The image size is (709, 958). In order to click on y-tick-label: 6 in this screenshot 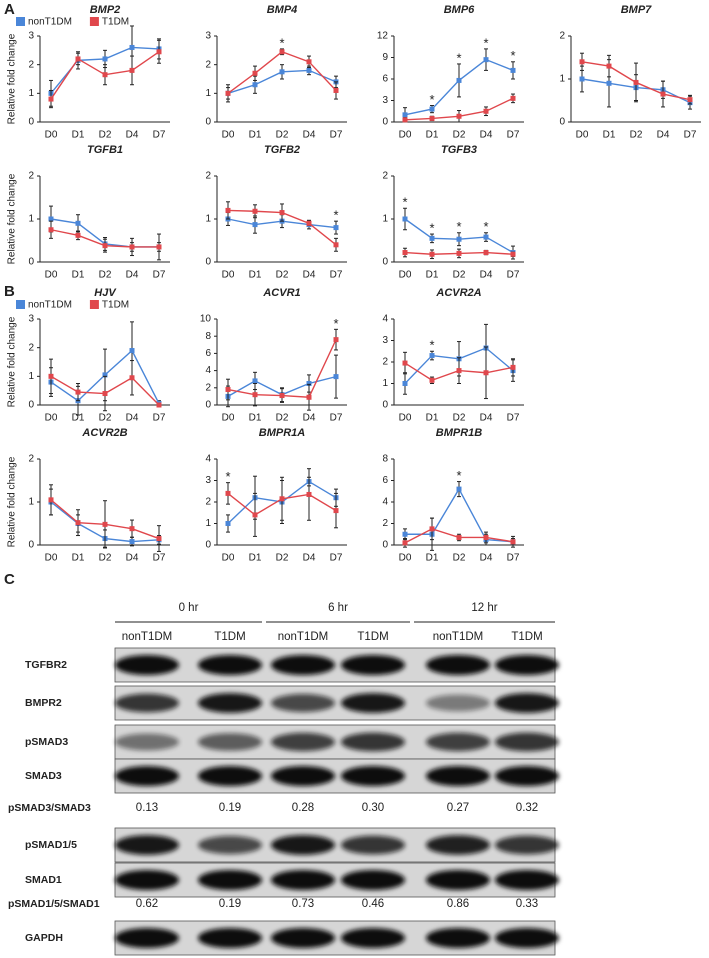, I will do `click(385, 79)`.